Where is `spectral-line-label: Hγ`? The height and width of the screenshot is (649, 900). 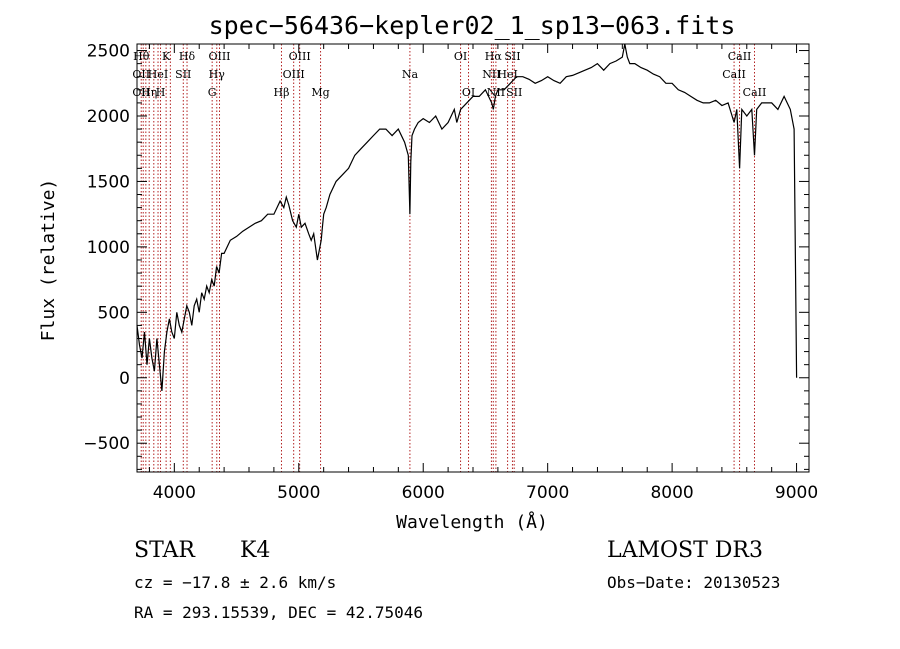
spectral-line-label: Hγ is located at coordinates (217, 74).